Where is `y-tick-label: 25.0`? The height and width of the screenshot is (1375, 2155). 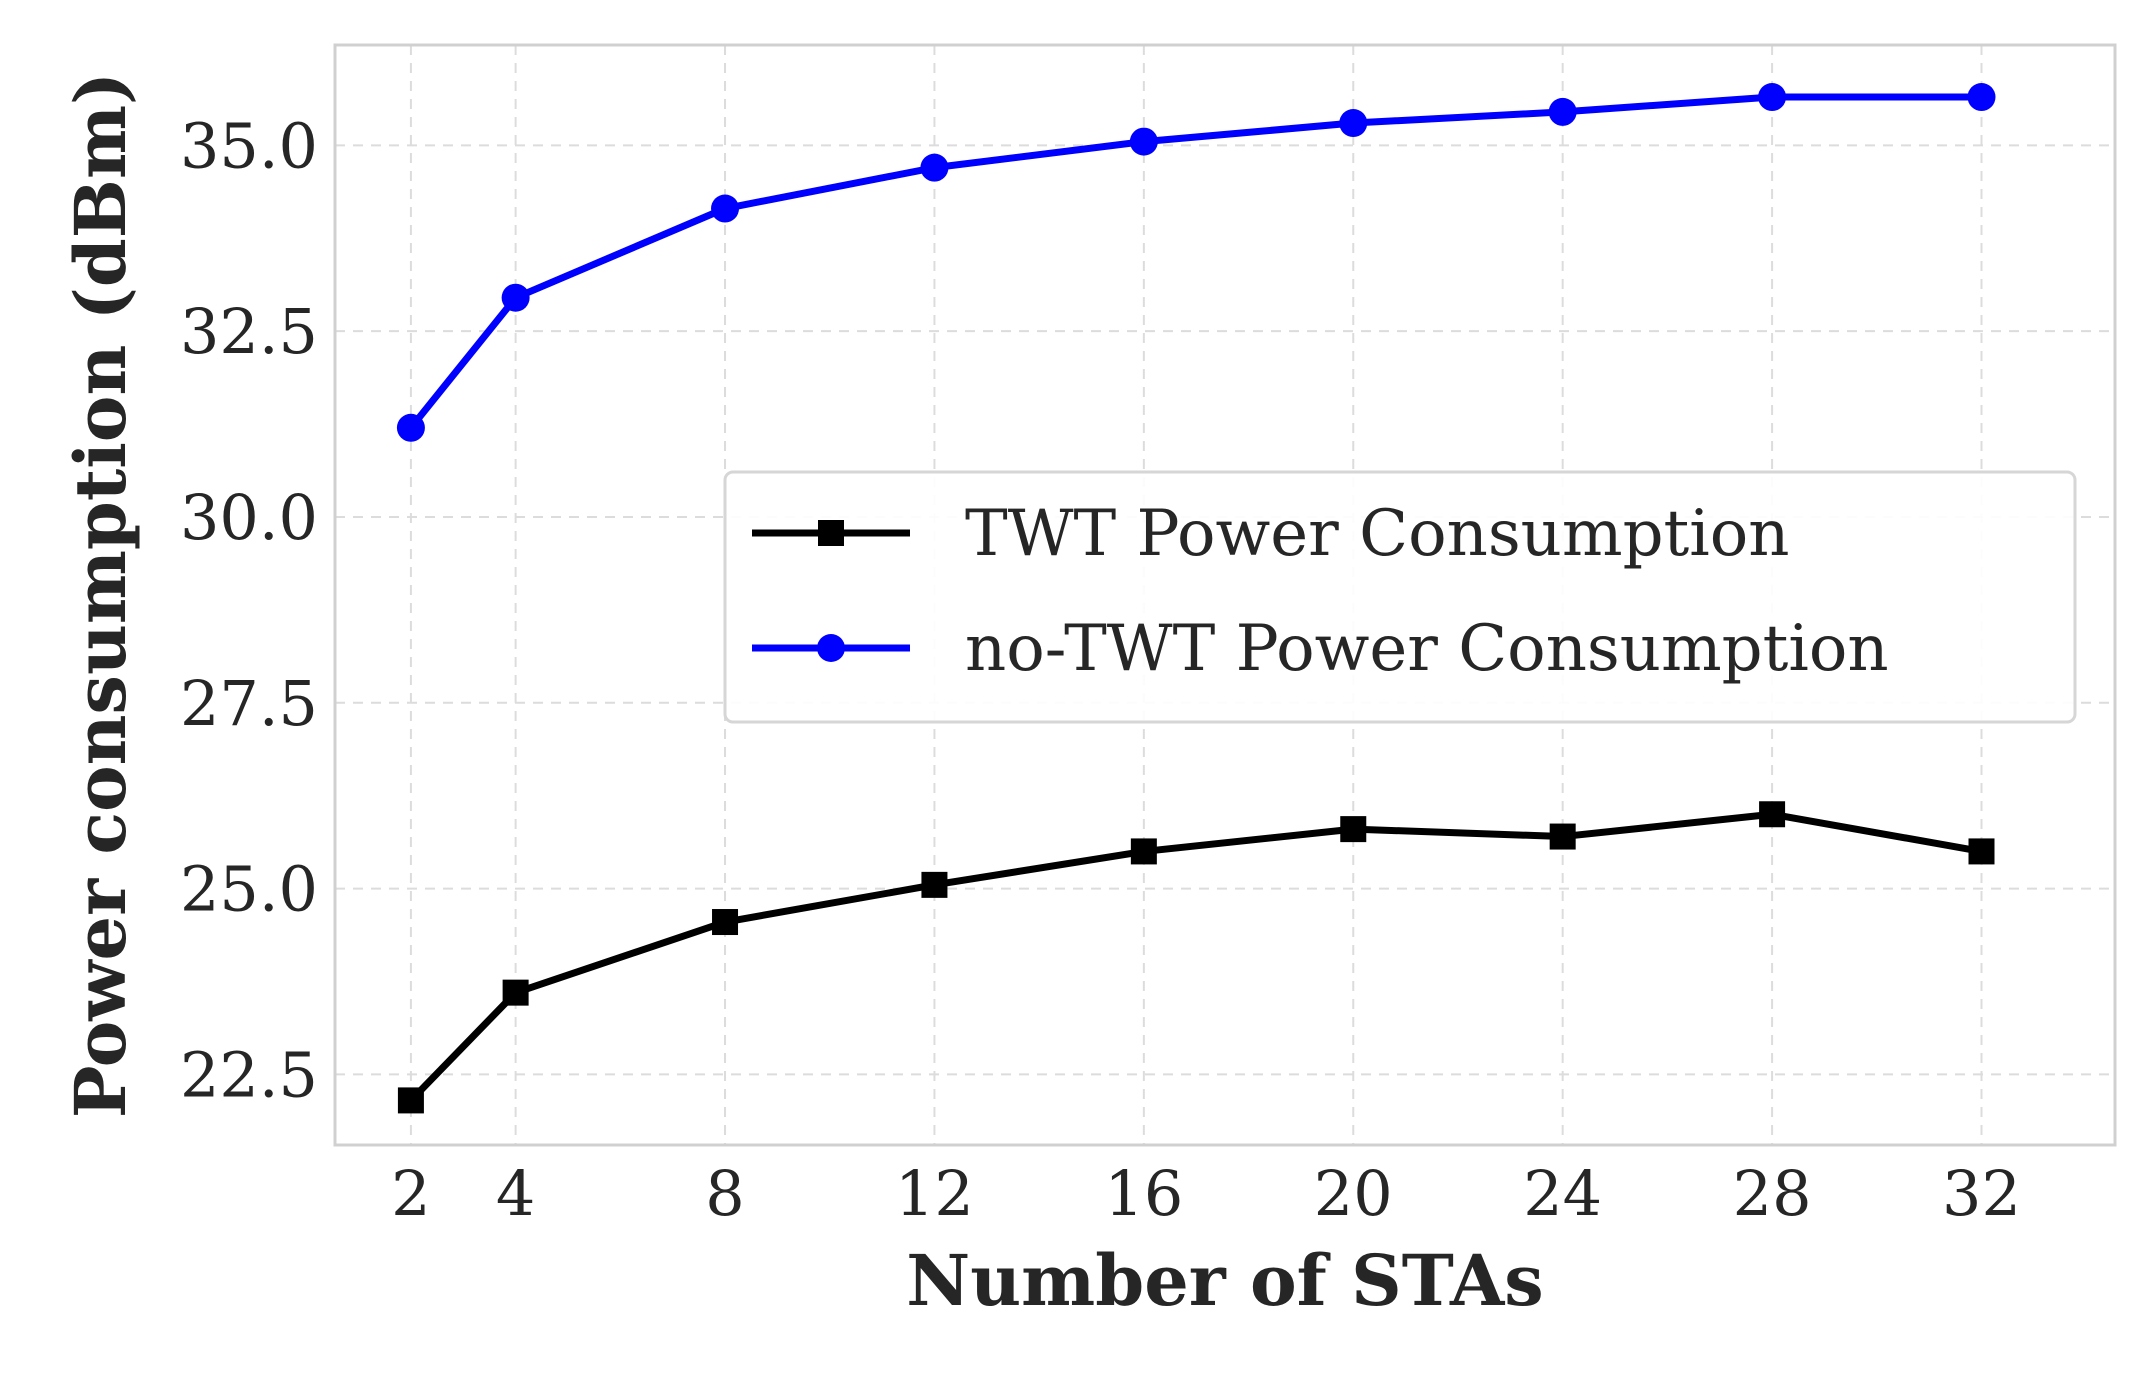
y-tick-label: 25.0 is located at coordinates (249, 889).